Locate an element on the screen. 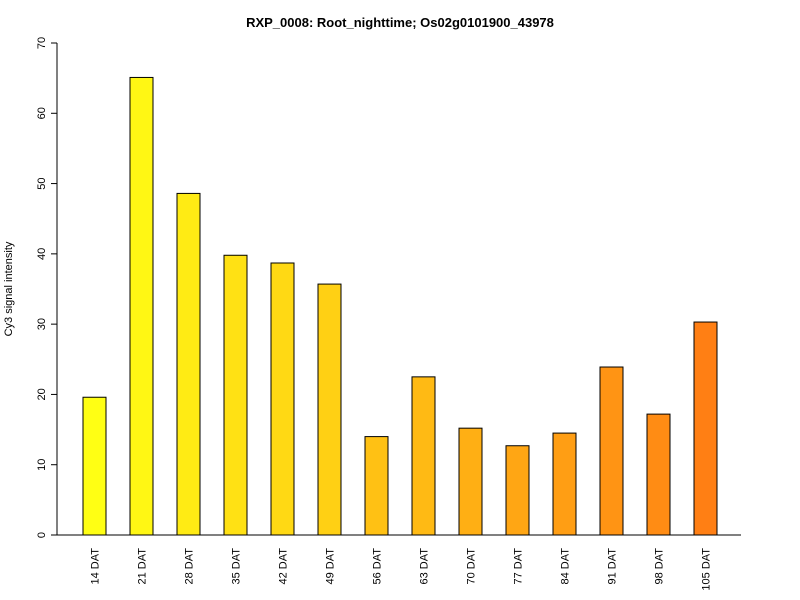 Image resolution: width=800 pixels, height=600 pixels. x-tick-label: 28 DAT is located at coordinates (189, 566).